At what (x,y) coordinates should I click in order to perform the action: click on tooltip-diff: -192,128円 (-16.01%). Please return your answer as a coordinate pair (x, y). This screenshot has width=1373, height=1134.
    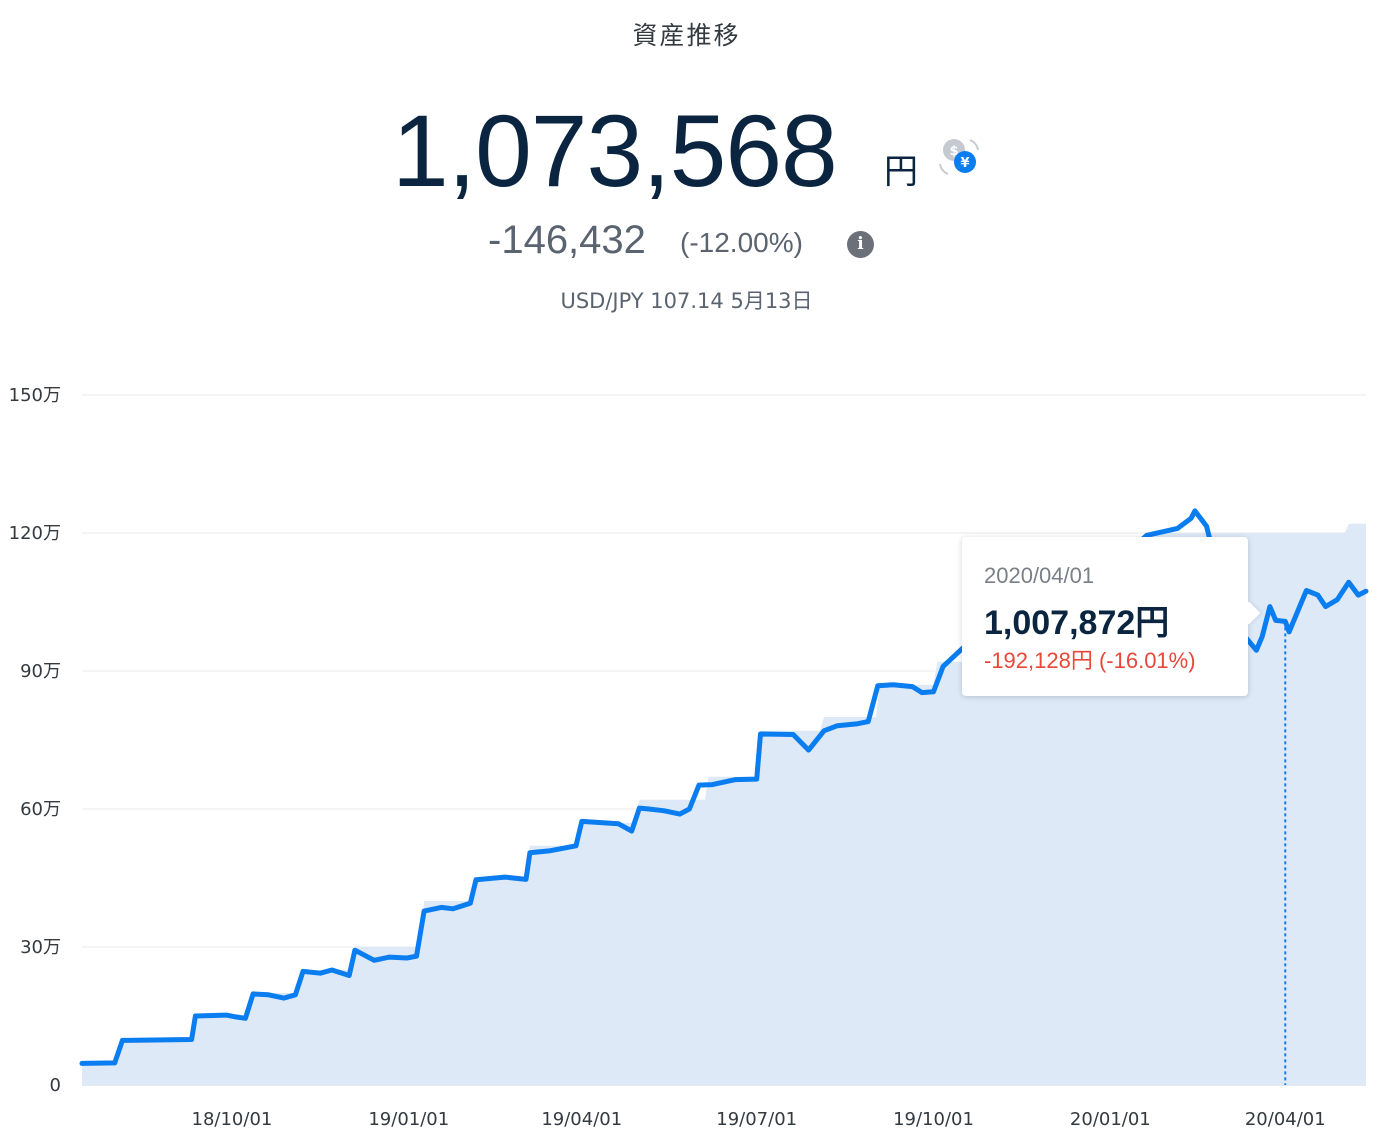
    Looking at the image, I should click on (1090, 660).